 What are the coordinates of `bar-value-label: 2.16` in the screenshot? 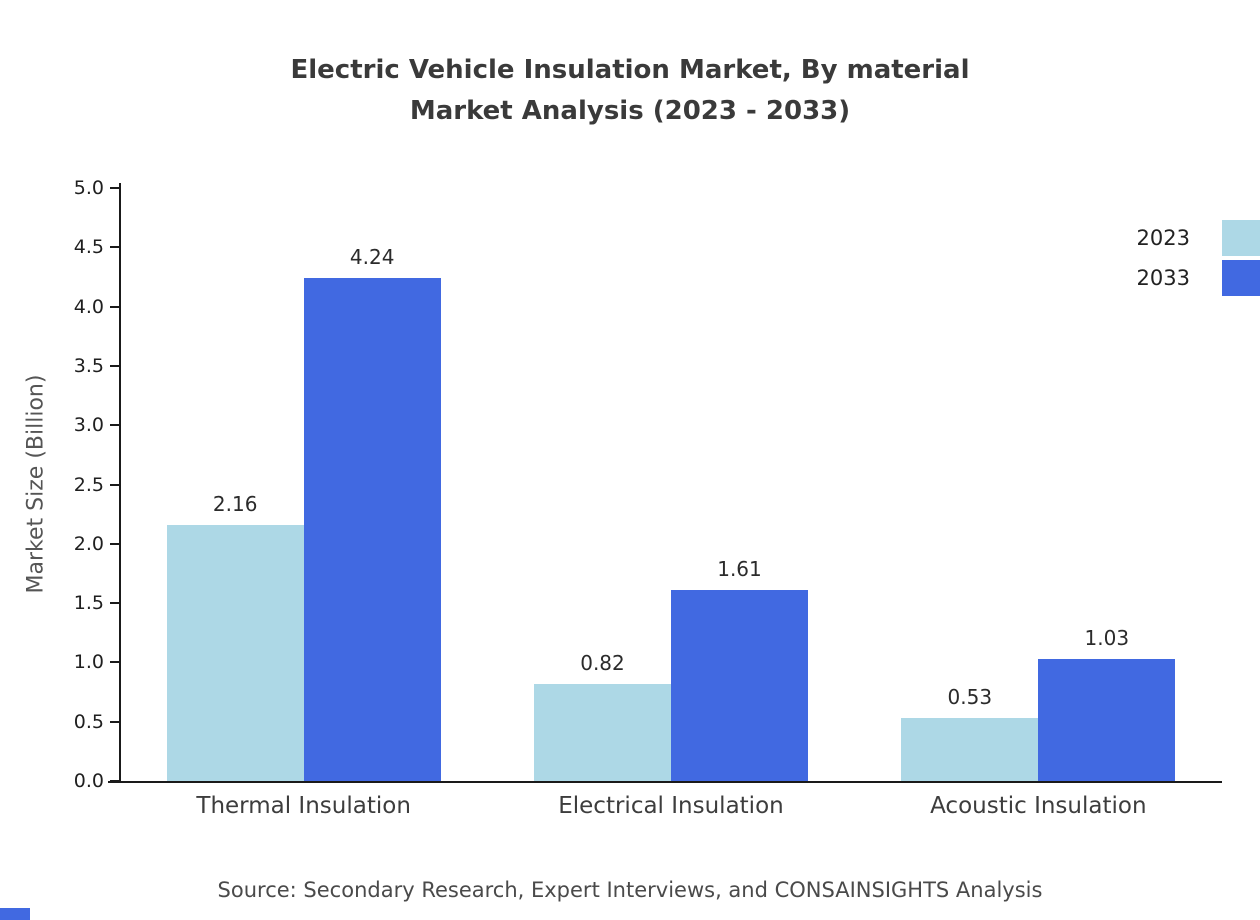 It's located at (235, 503).